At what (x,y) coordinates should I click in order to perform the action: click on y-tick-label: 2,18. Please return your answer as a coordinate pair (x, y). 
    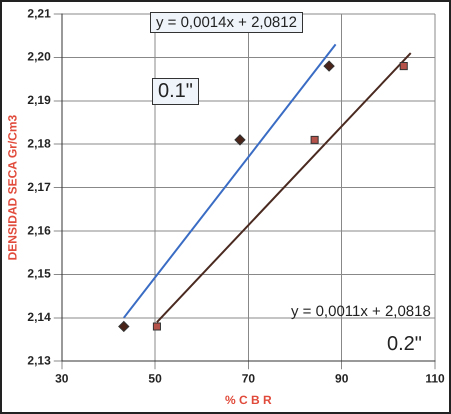
    Looking at the image, I should click on (39, 143).